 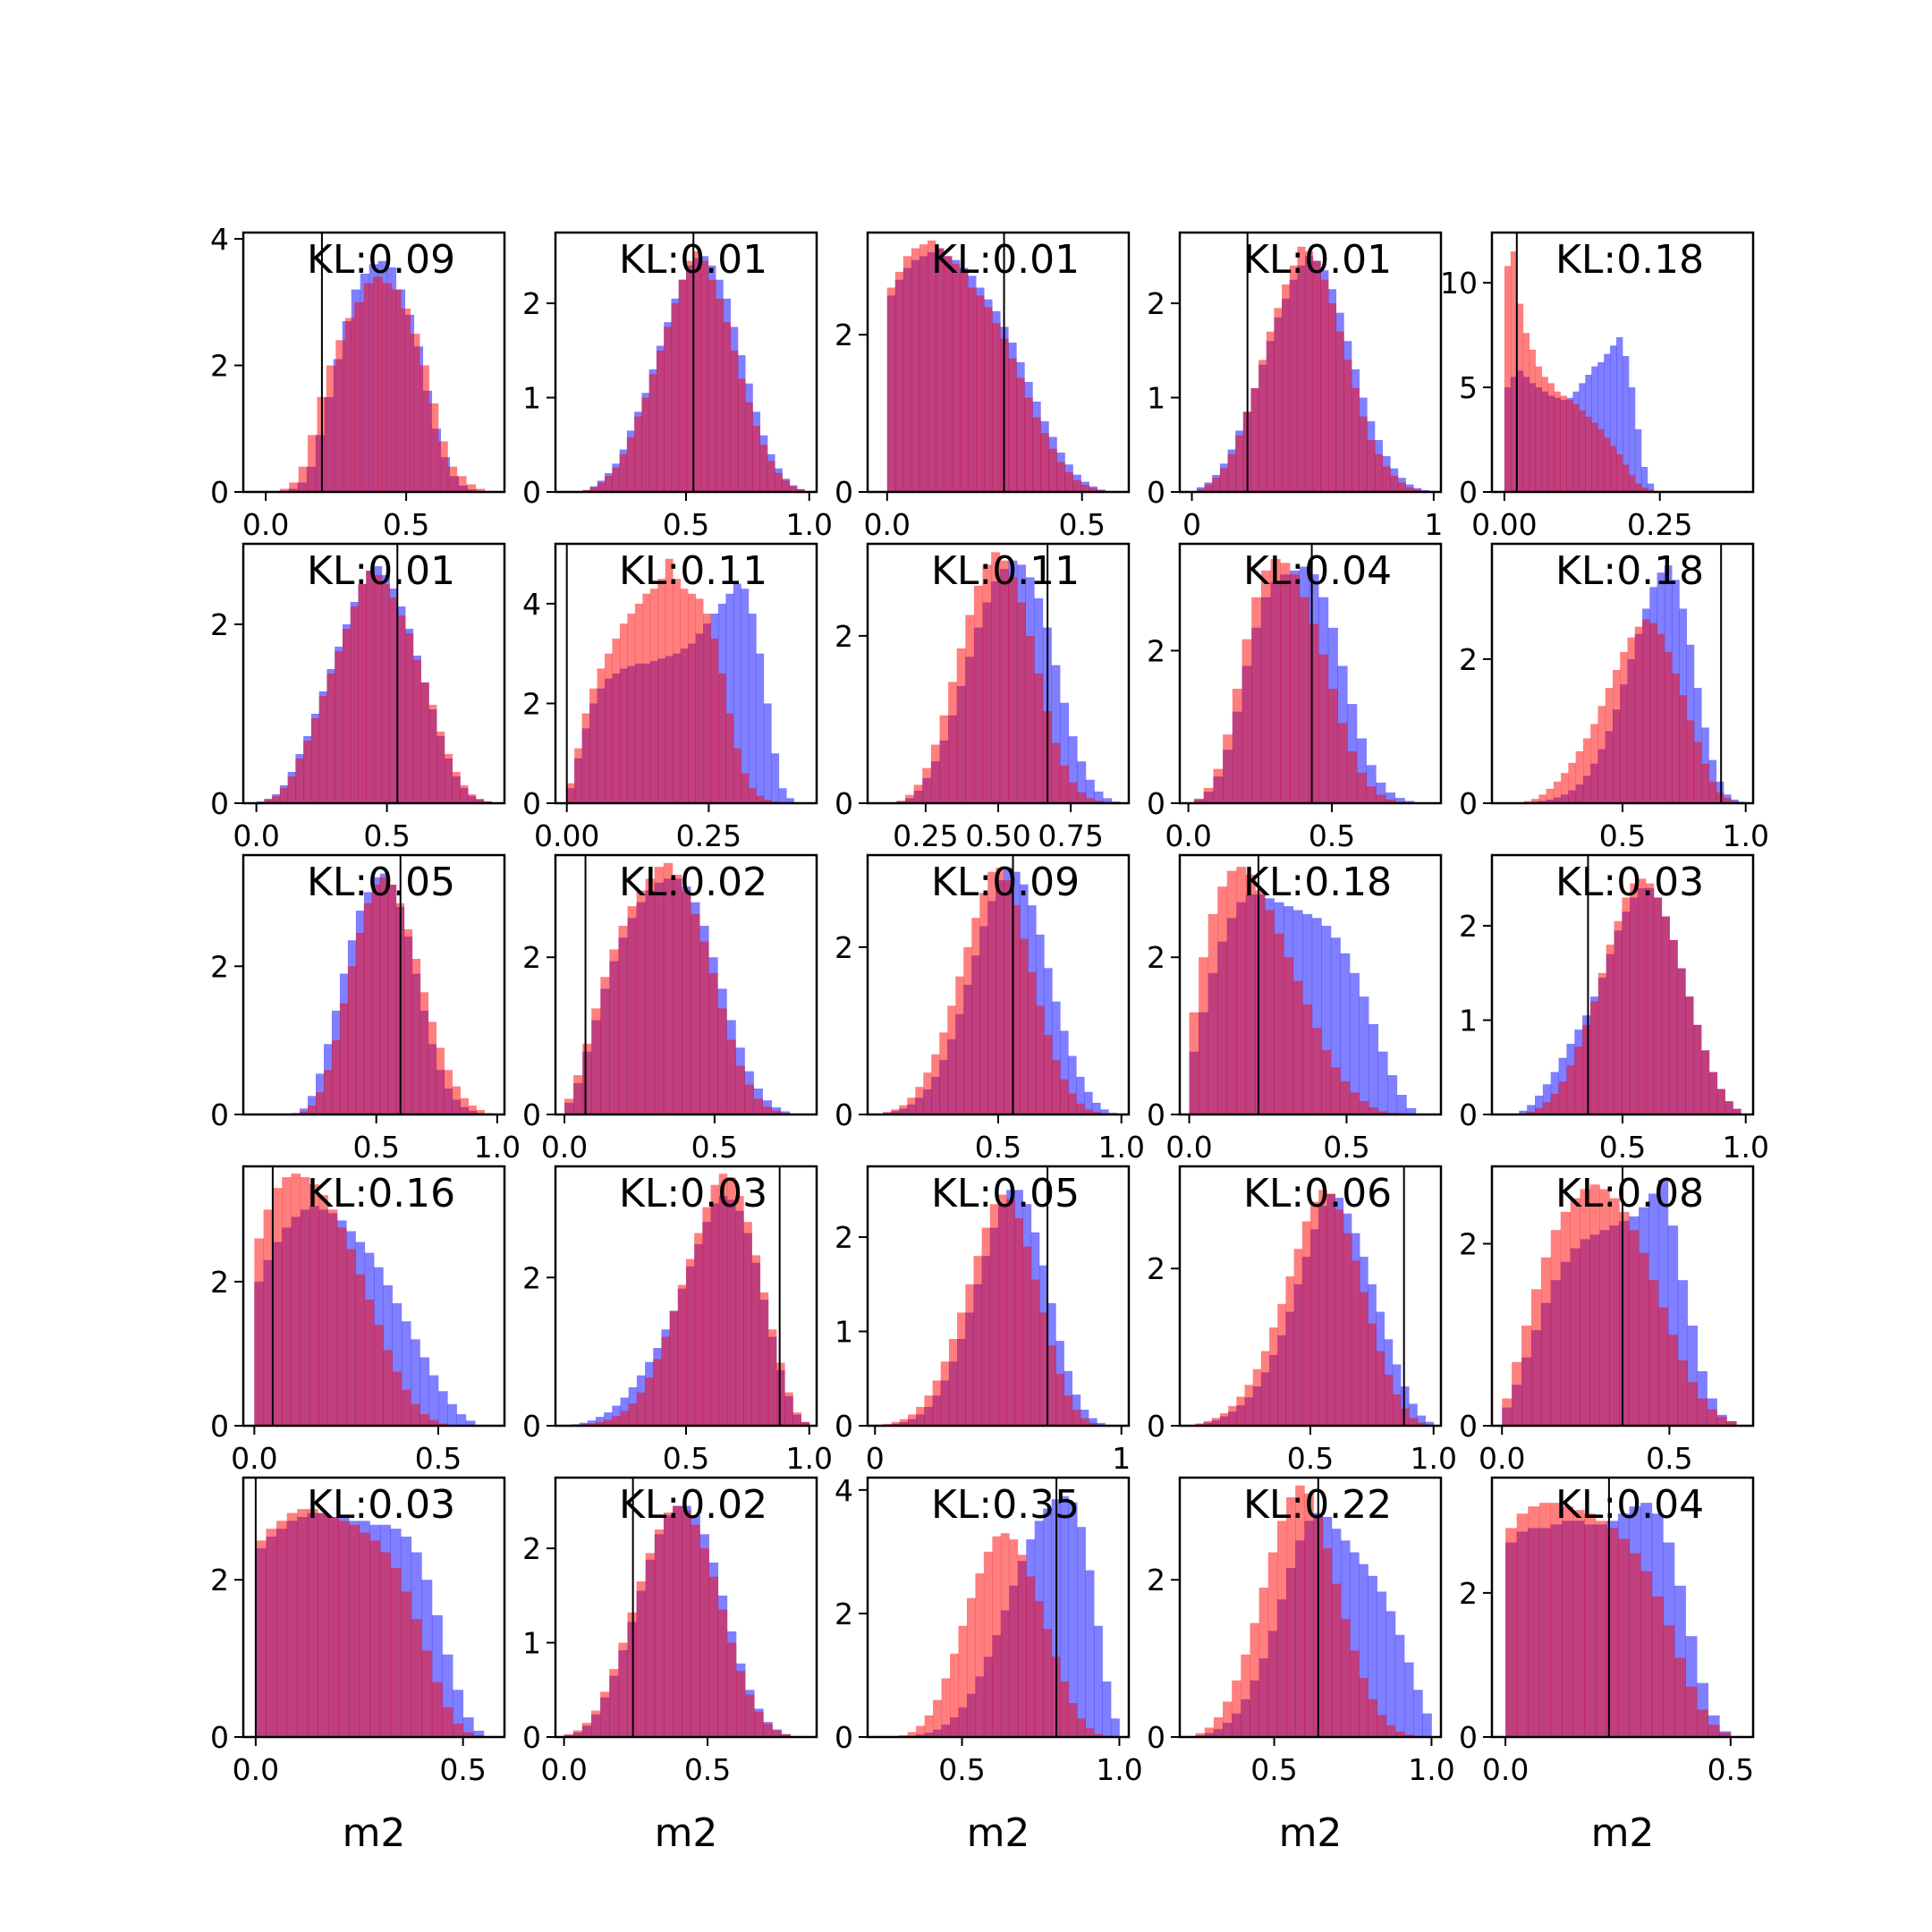 I want to click on panel-r1-c4: 0.5 1.0 0 2 KL:0.18, so click(x=1614, y=697).